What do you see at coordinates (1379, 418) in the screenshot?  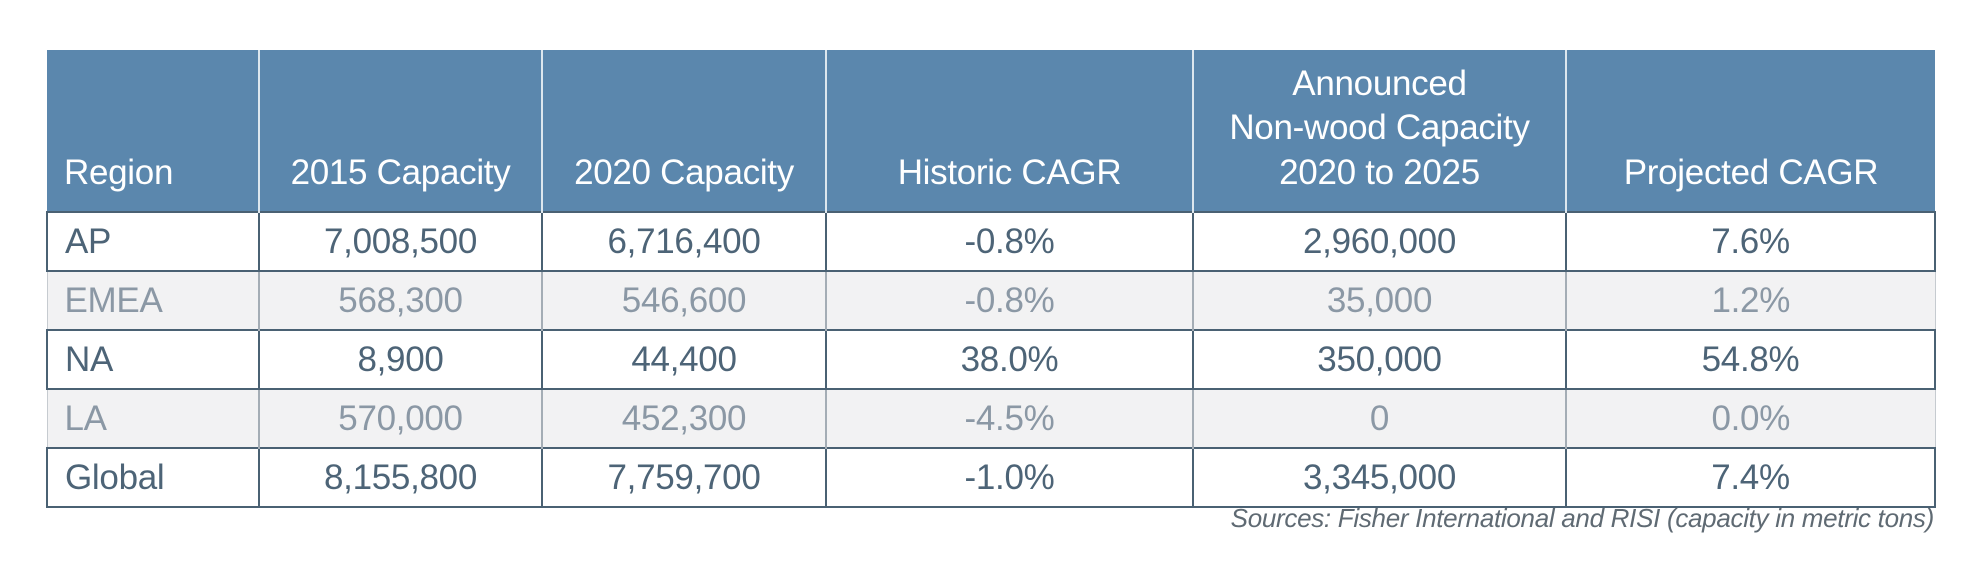 I see `cell-la-announced-capacity: 0` at bounding box center [1379, 418].